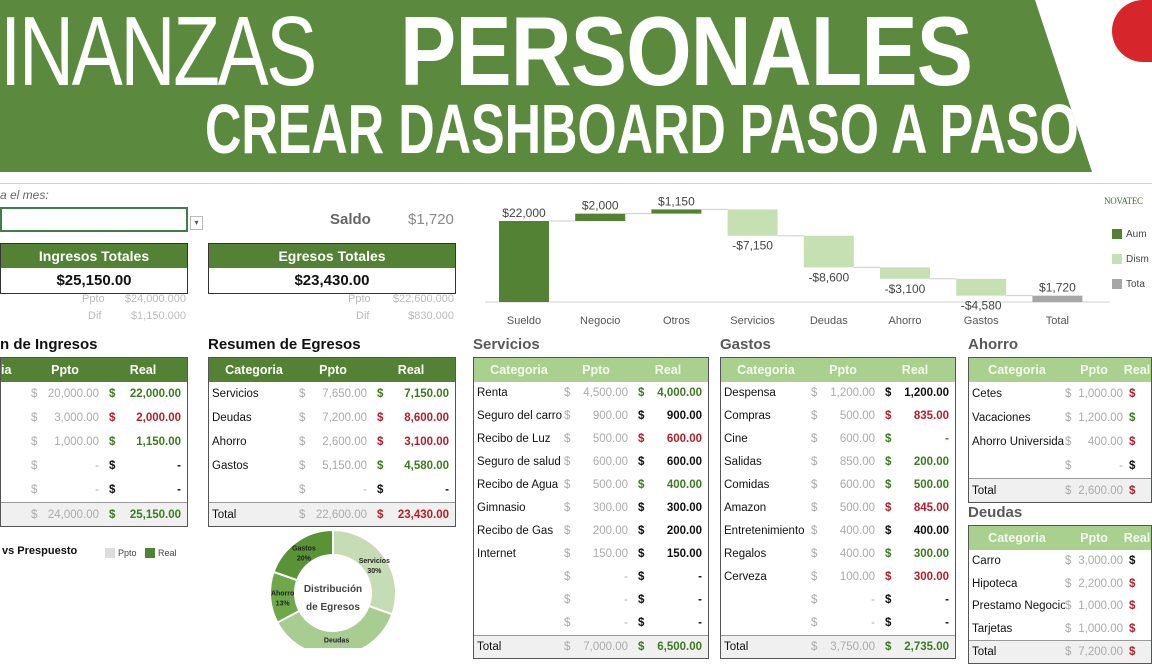 This screenshot has height=664, width=1152. Describe the element at coordinates (857, 439) in the screenshot. I see `ppto-cell: 600.00` at that location.